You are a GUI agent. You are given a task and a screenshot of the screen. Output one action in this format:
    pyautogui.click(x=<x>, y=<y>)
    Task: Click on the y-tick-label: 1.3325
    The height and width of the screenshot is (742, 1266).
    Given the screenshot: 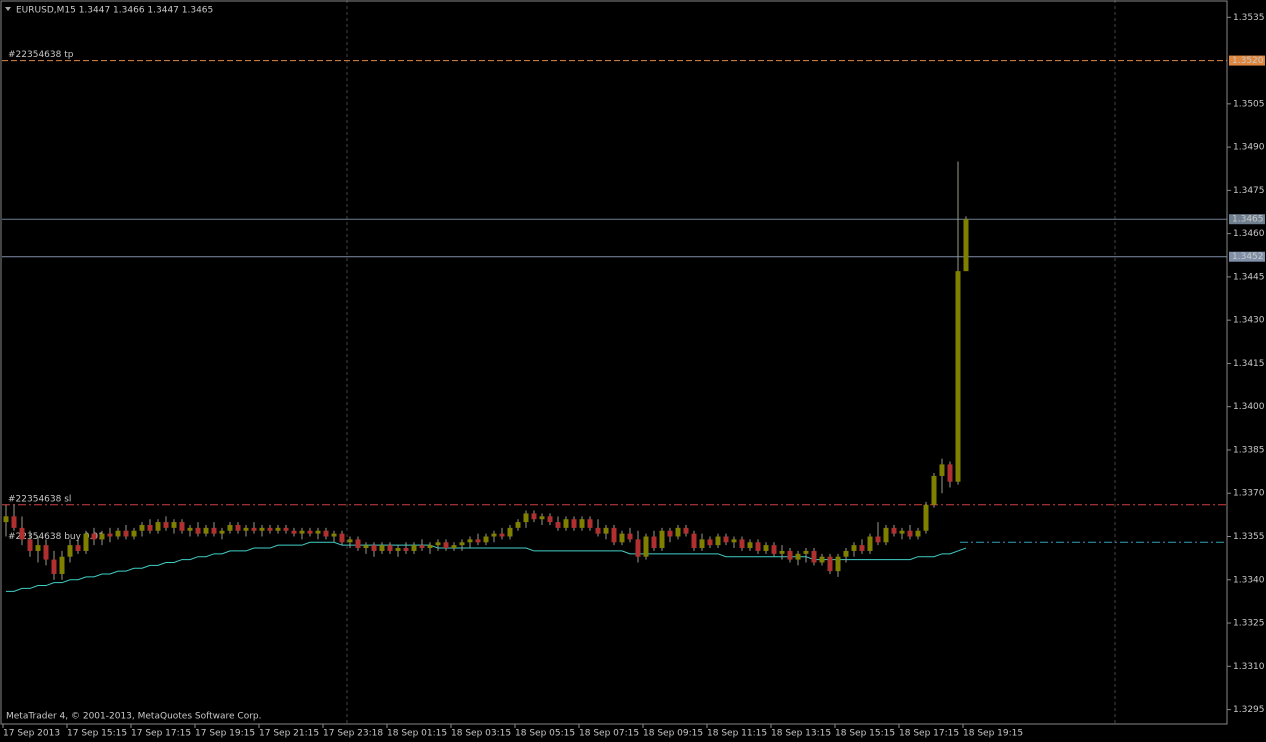 What is the action you would take?
    pyautogui.click(x=1249, y=624)
    